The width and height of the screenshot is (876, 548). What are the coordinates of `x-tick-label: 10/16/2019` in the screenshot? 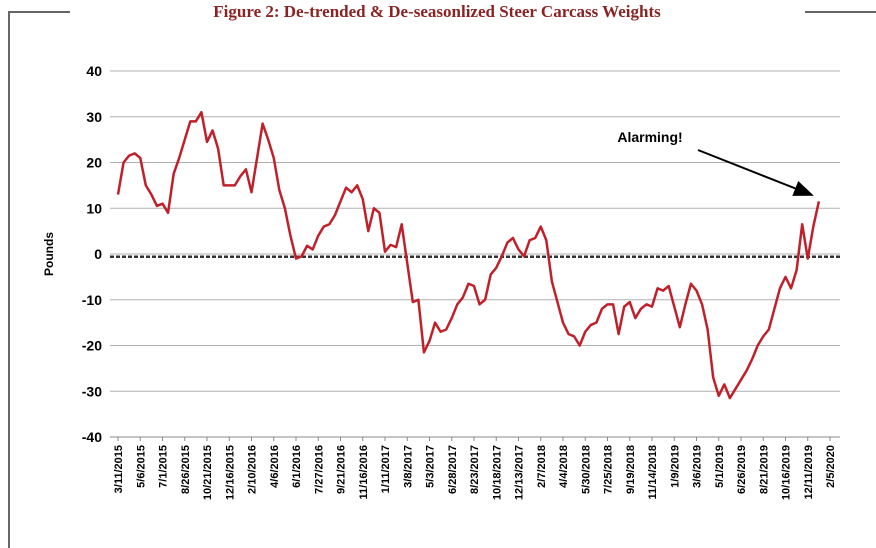 It's located at (787, 472).